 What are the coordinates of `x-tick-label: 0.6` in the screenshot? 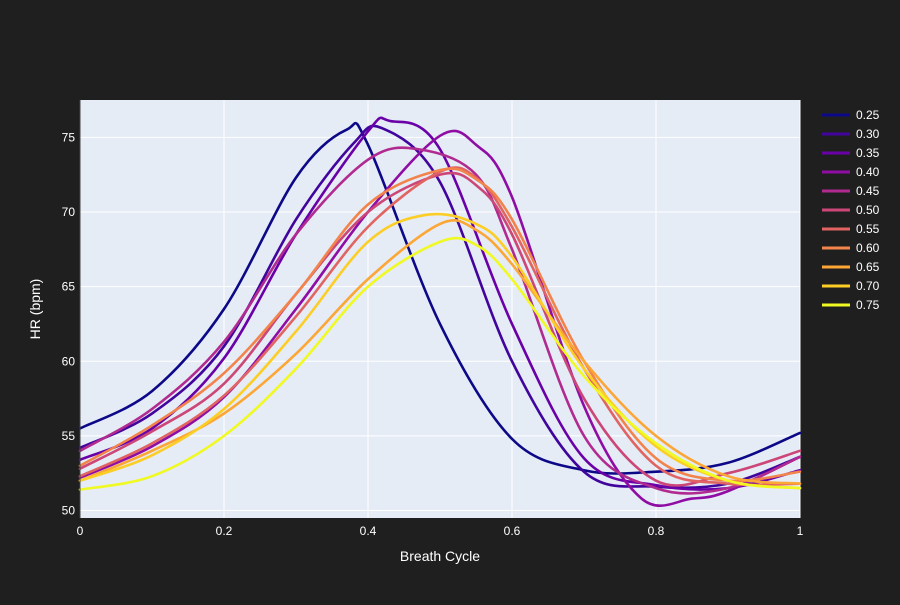 It's located at (512, 531).